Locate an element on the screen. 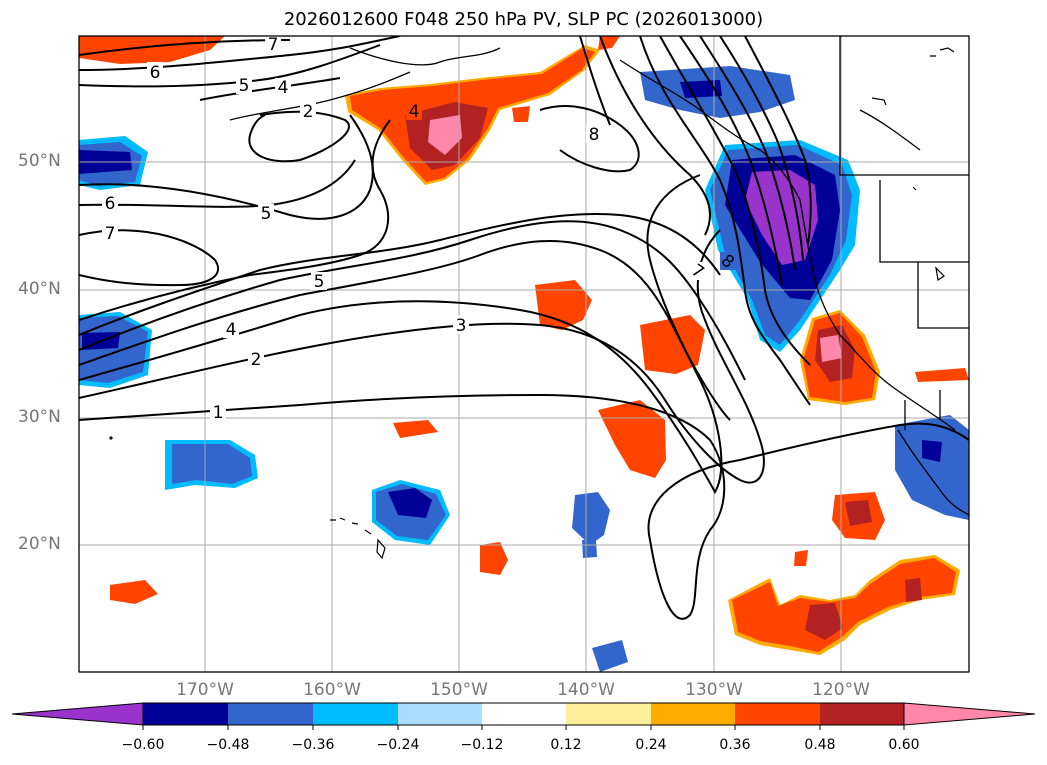 The image size is (1047, 765). colorbar-tick-label: −0.48 is located at coordinates (228, 745).